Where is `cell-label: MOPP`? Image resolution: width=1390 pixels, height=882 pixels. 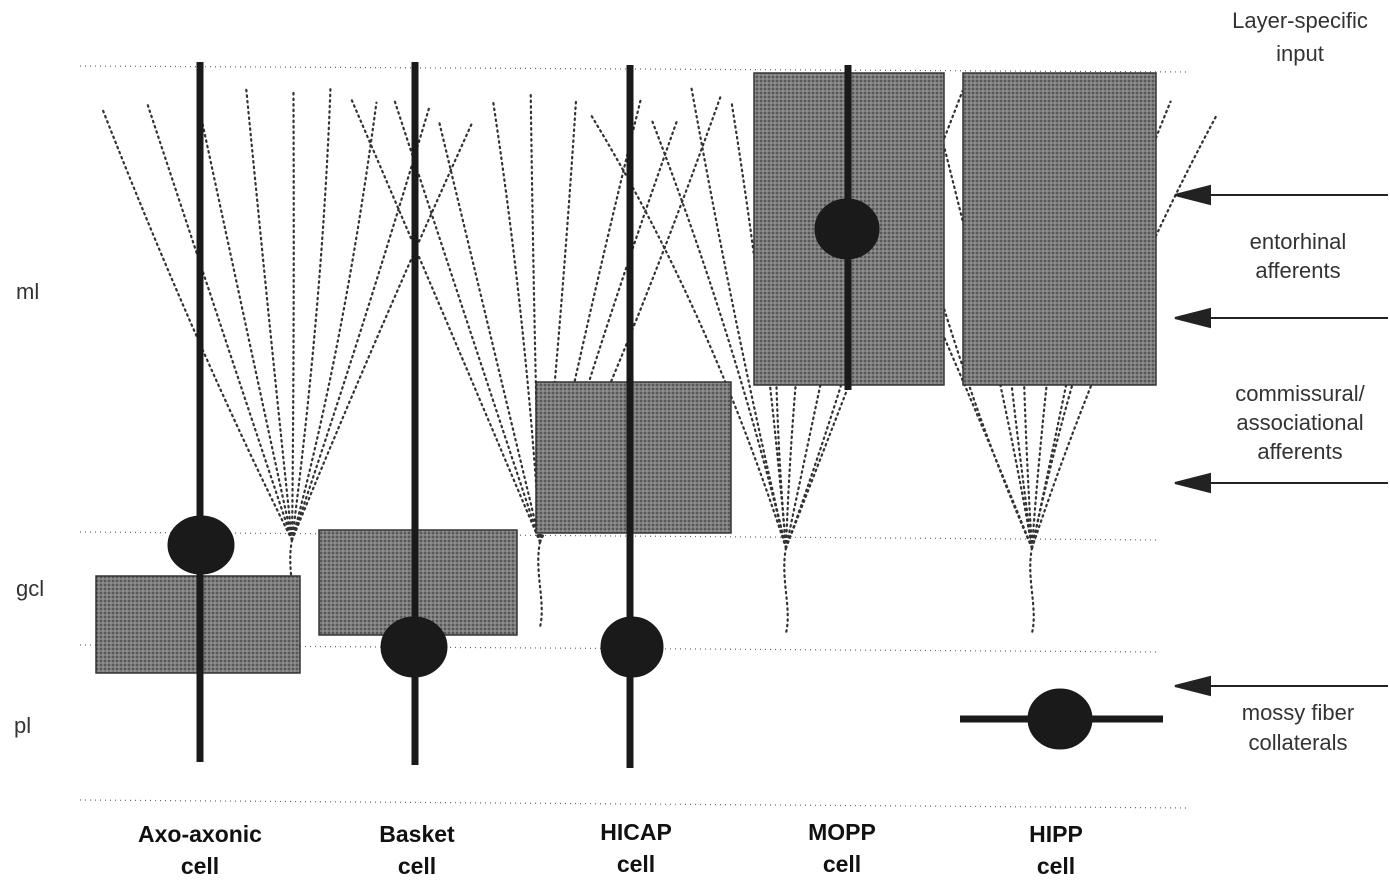
cell-label: MOPP is located at coordinates (842, 832).